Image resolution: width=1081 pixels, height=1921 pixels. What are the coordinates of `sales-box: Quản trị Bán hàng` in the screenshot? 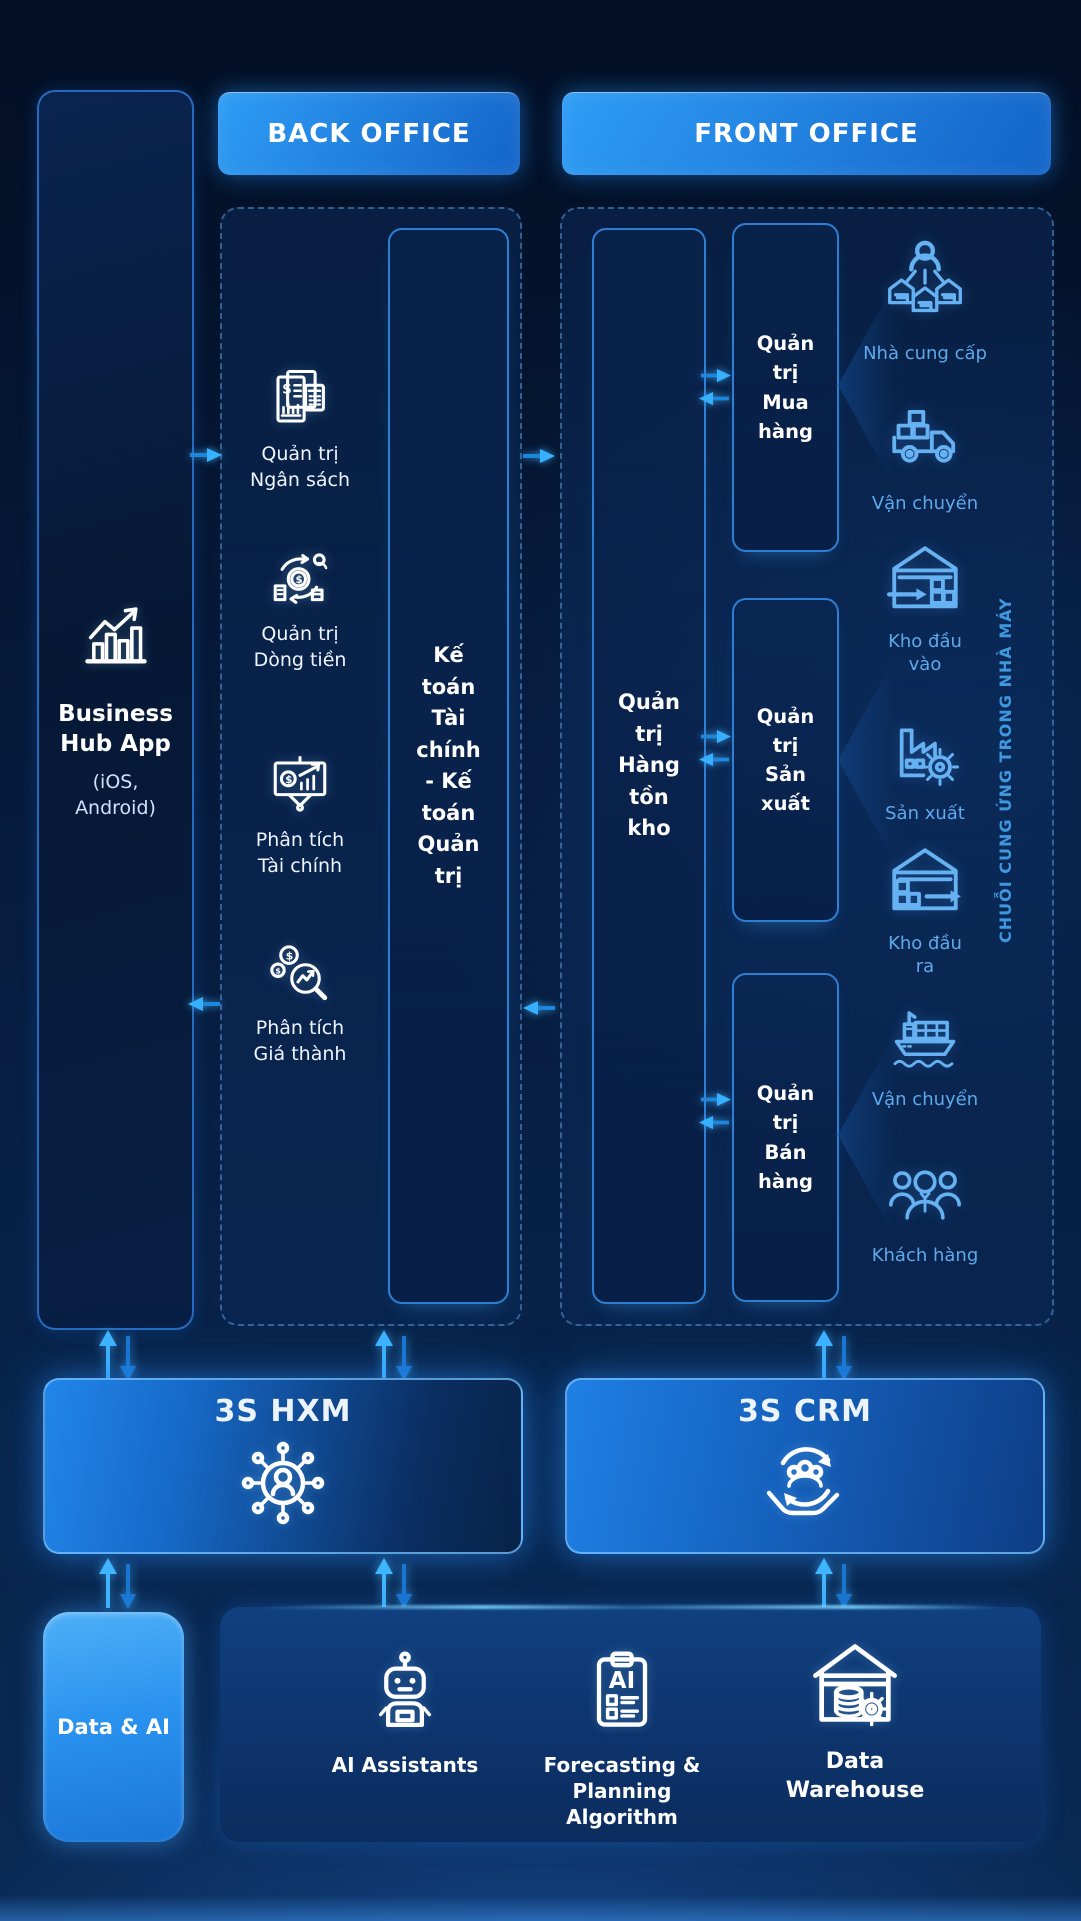 It's located at (785, 1137).